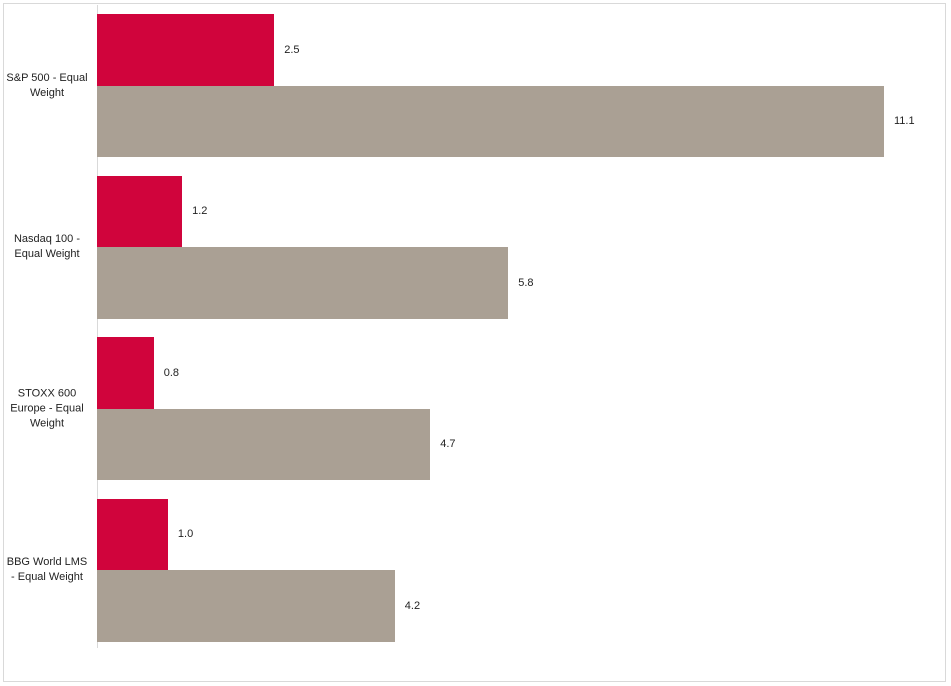 The width and height of the screenshot is (951, 686). I want to click on value-label: 2.5, so click(292, 49).